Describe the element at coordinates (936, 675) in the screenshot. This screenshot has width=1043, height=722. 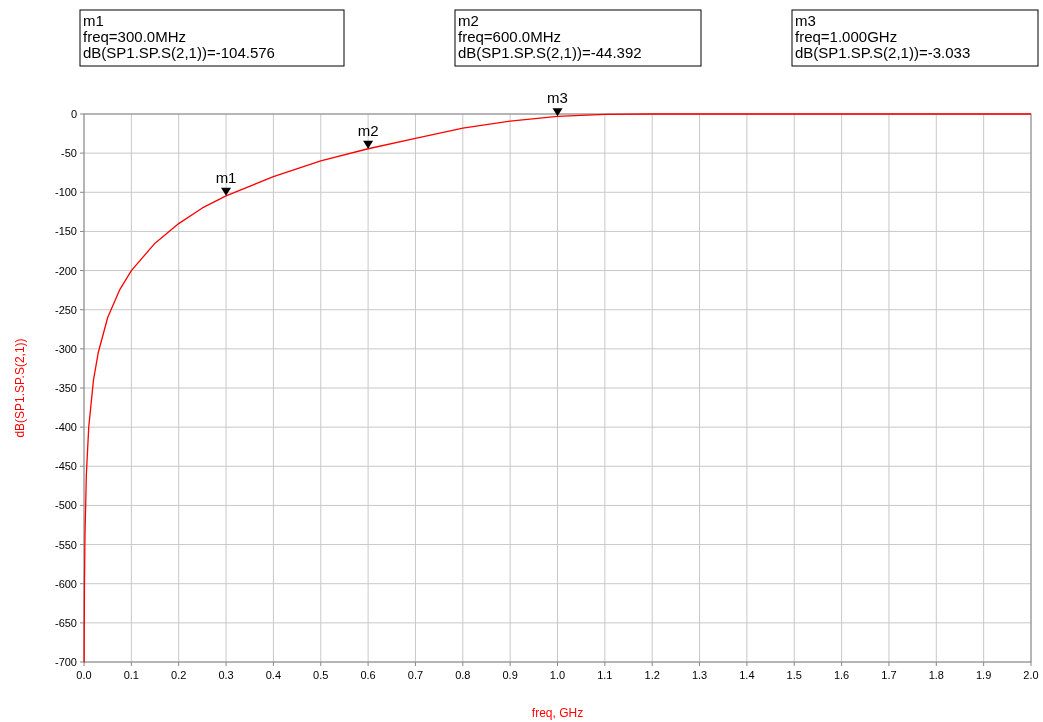
I see `x-tick-label: 1.8` at that location.